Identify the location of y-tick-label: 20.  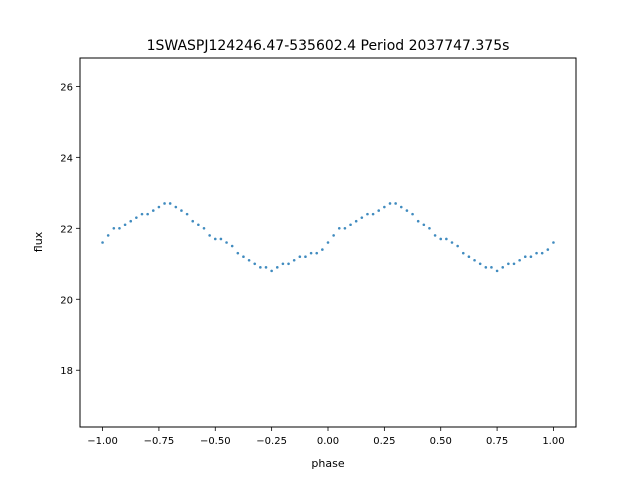
(66, 300).